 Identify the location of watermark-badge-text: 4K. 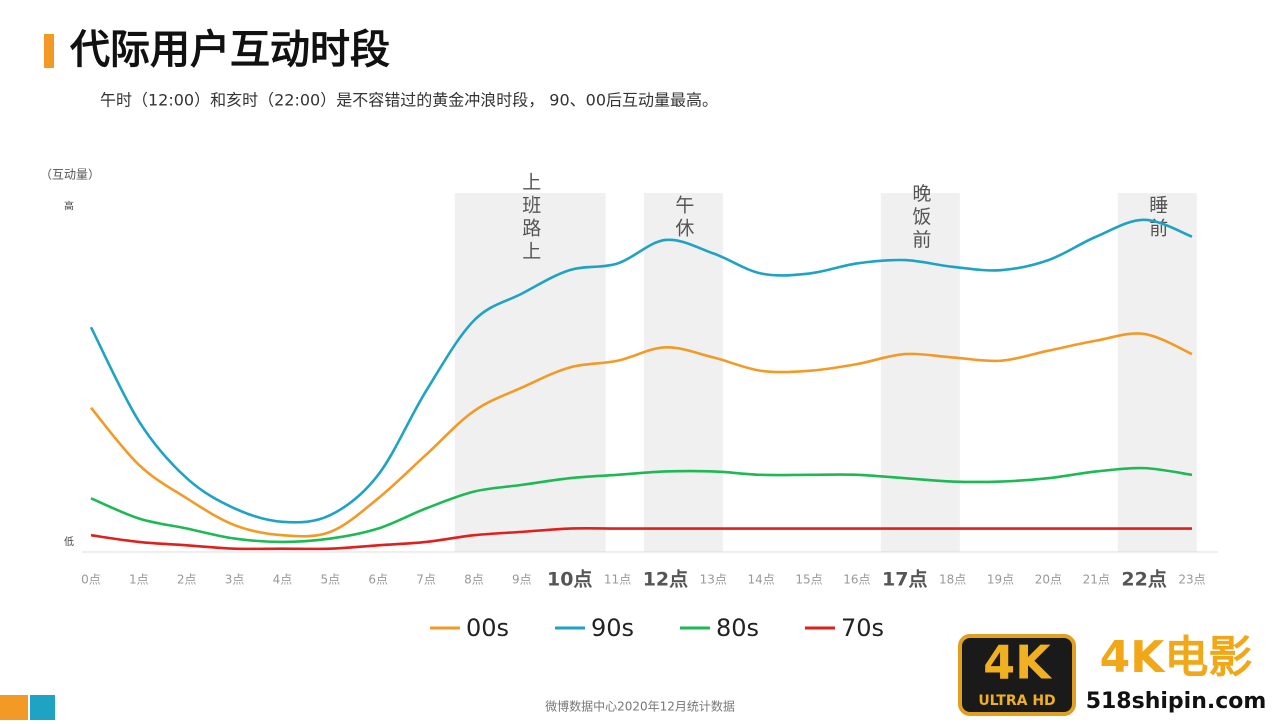
(1018, 663).